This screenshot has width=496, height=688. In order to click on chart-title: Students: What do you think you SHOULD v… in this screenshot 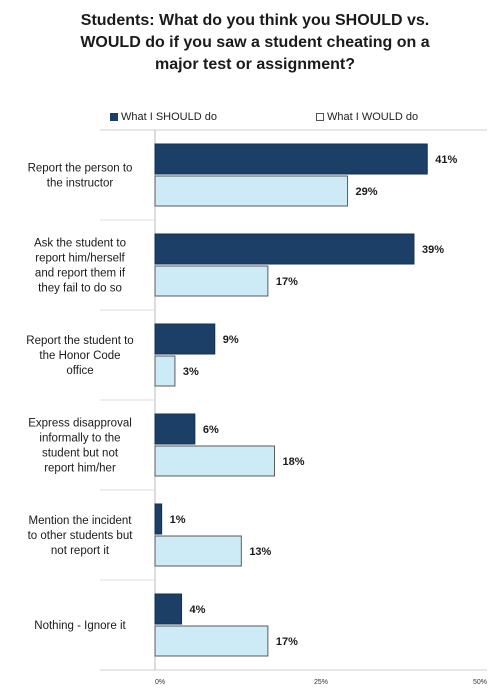, I will do `click(255, 43)`.